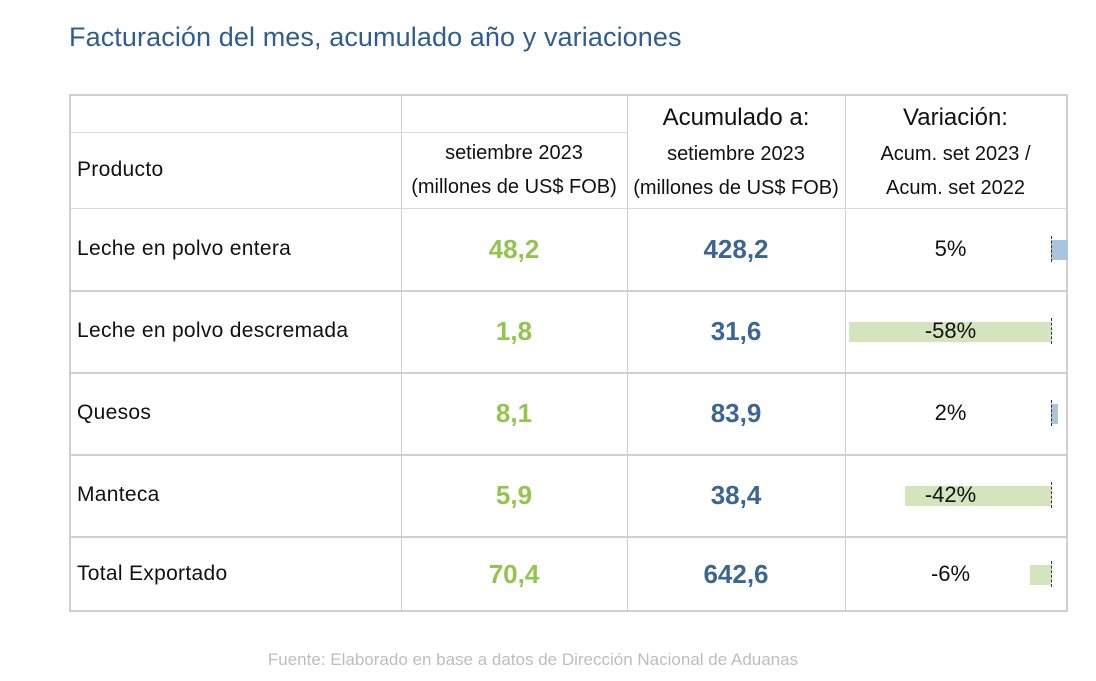 The width and height of the screenshot is (1096, 681). I want to click on accumulated-value-cell: 642,6, so click(736, 573).